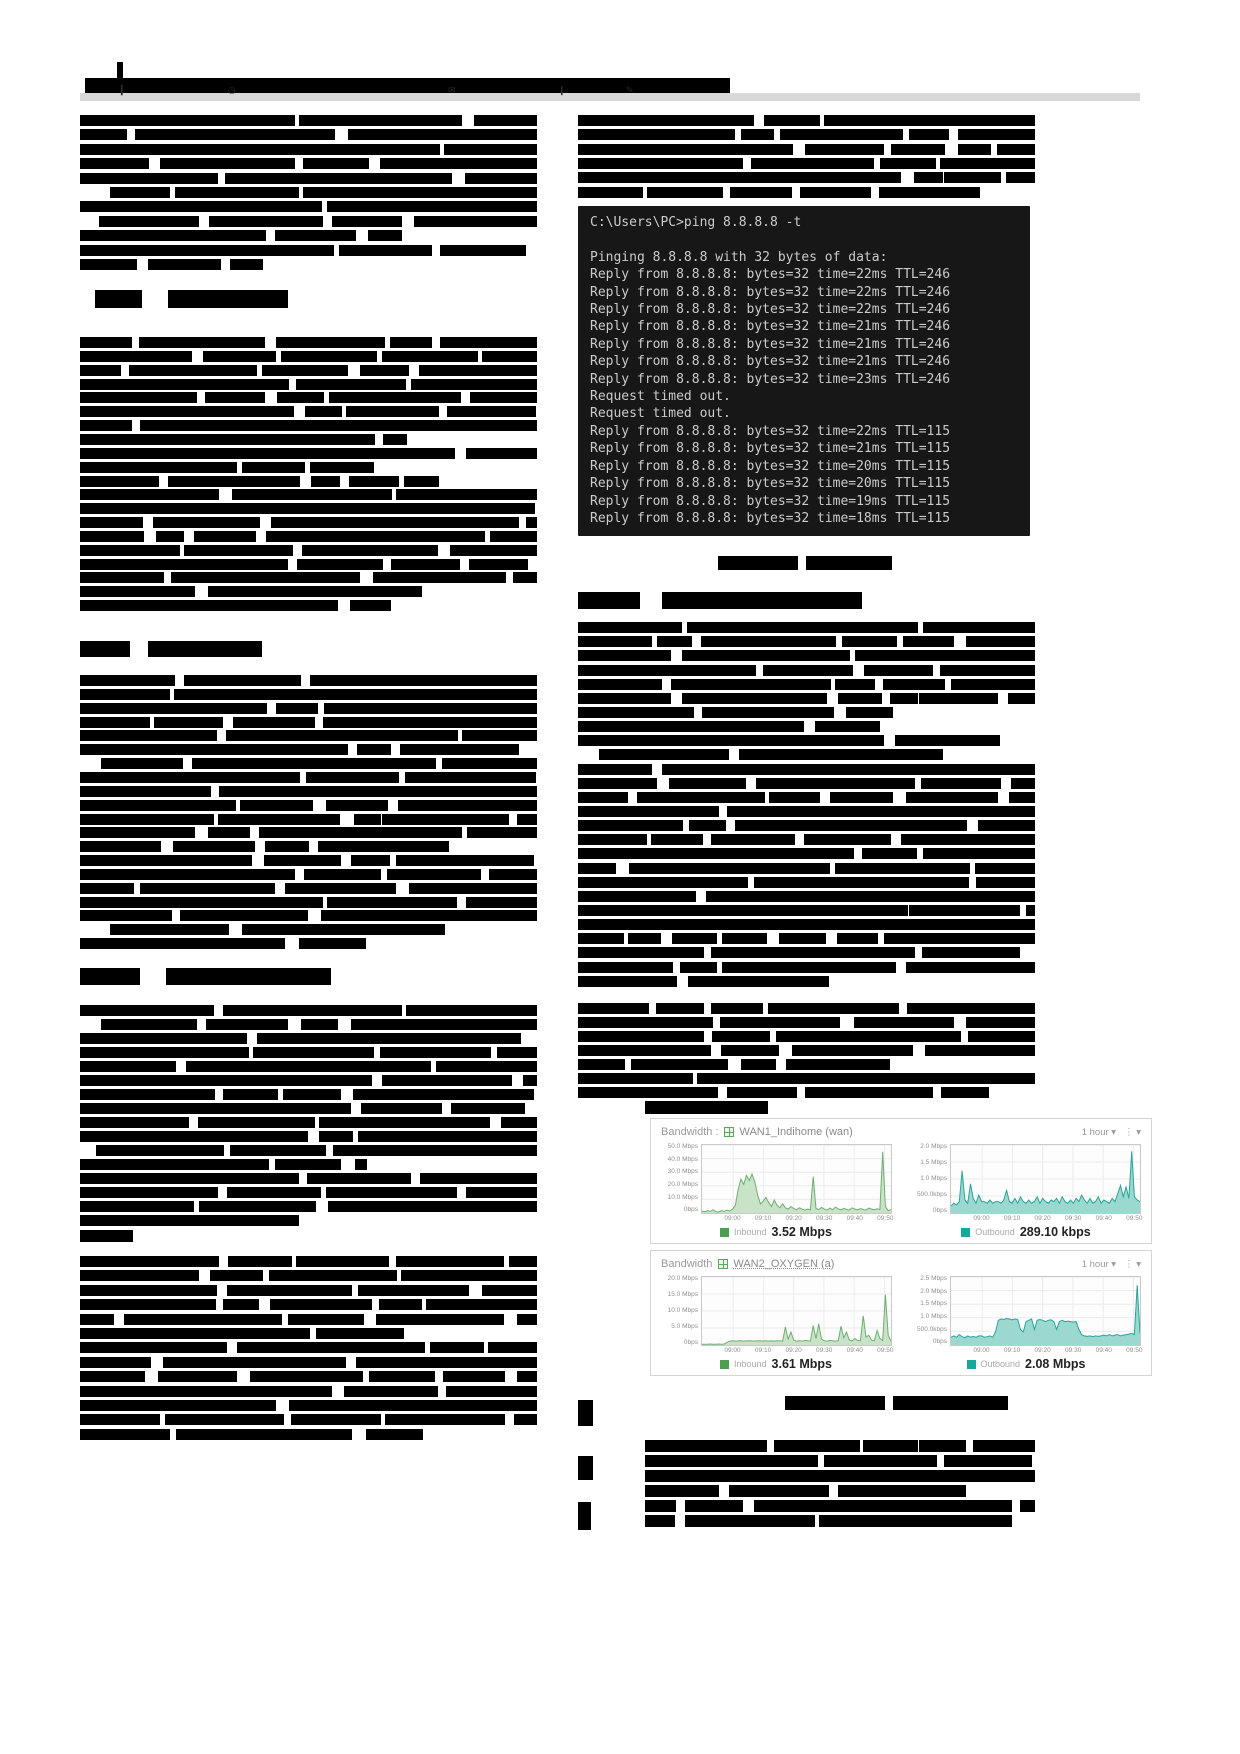 This screenshot has height=1754, width=1240. I want to click on legend-swatch, so click(971, 1364).